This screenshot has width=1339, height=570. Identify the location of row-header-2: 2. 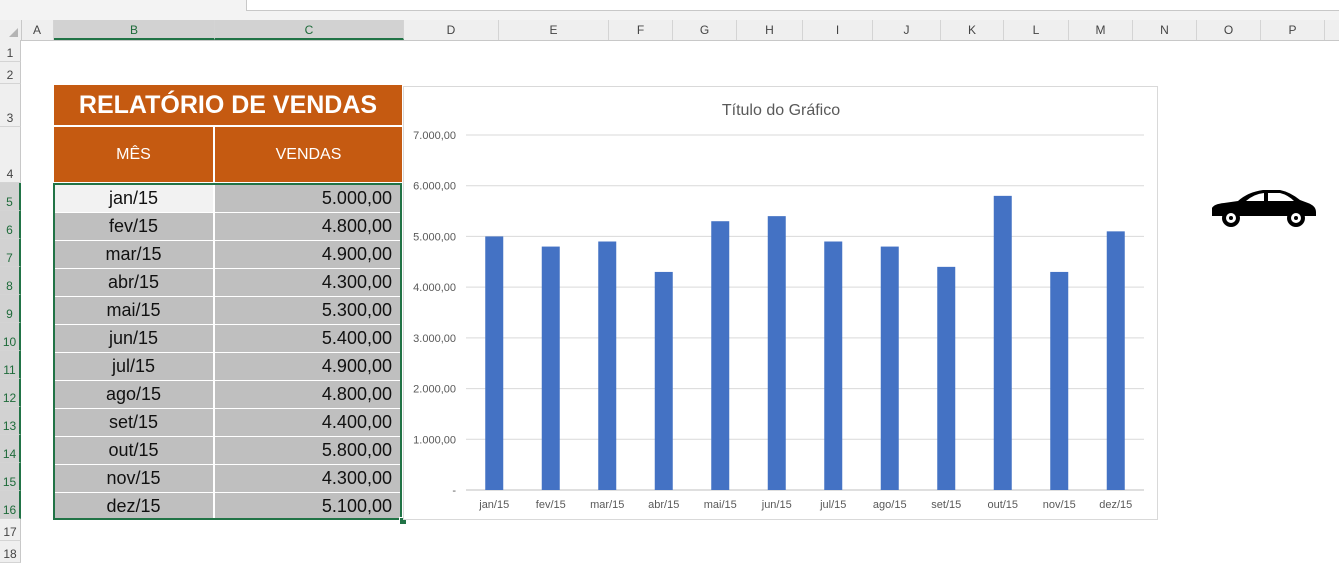
(10, 73).